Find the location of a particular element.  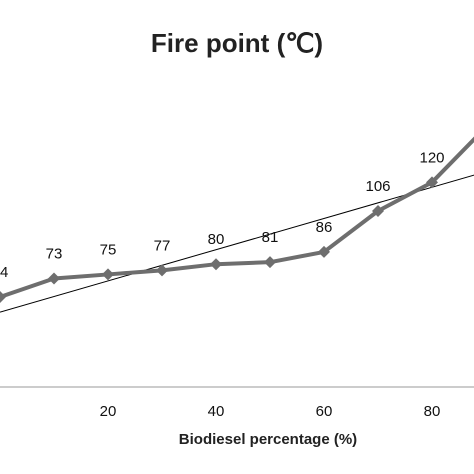

data-label: 86 is located at coordinates (324, 227).